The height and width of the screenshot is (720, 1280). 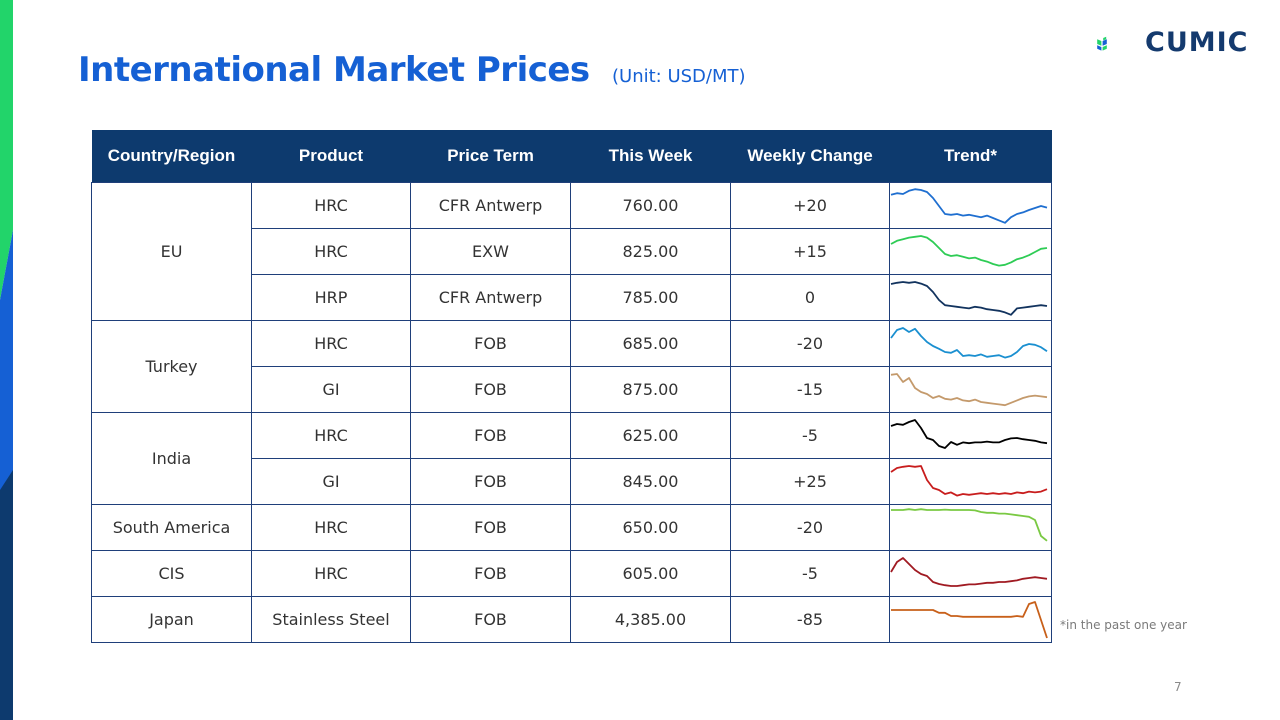 What do you see at coordinates (331, 297) in the screenshot?
I see `cell-product: HRP` at bounding box center [331, 297].